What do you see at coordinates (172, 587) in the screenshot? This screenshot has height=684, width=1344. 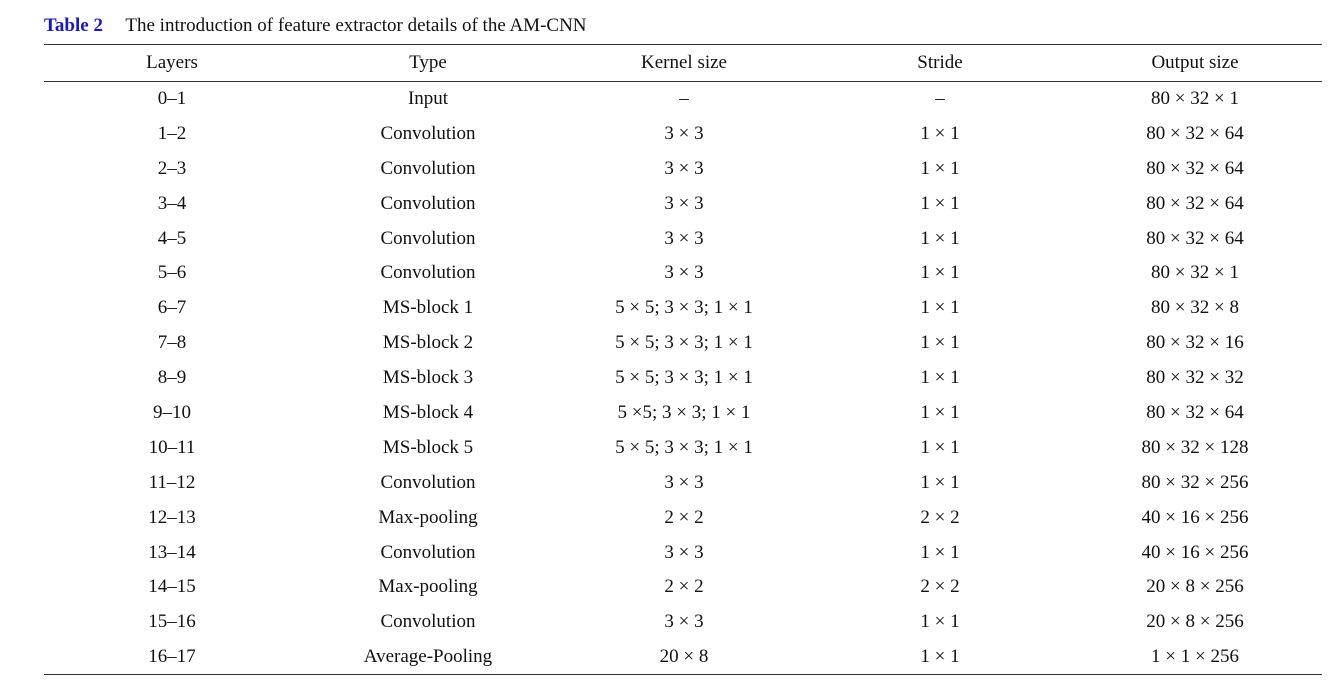 I see `cell-layers: 14–15` at bounding box center [172, 587].